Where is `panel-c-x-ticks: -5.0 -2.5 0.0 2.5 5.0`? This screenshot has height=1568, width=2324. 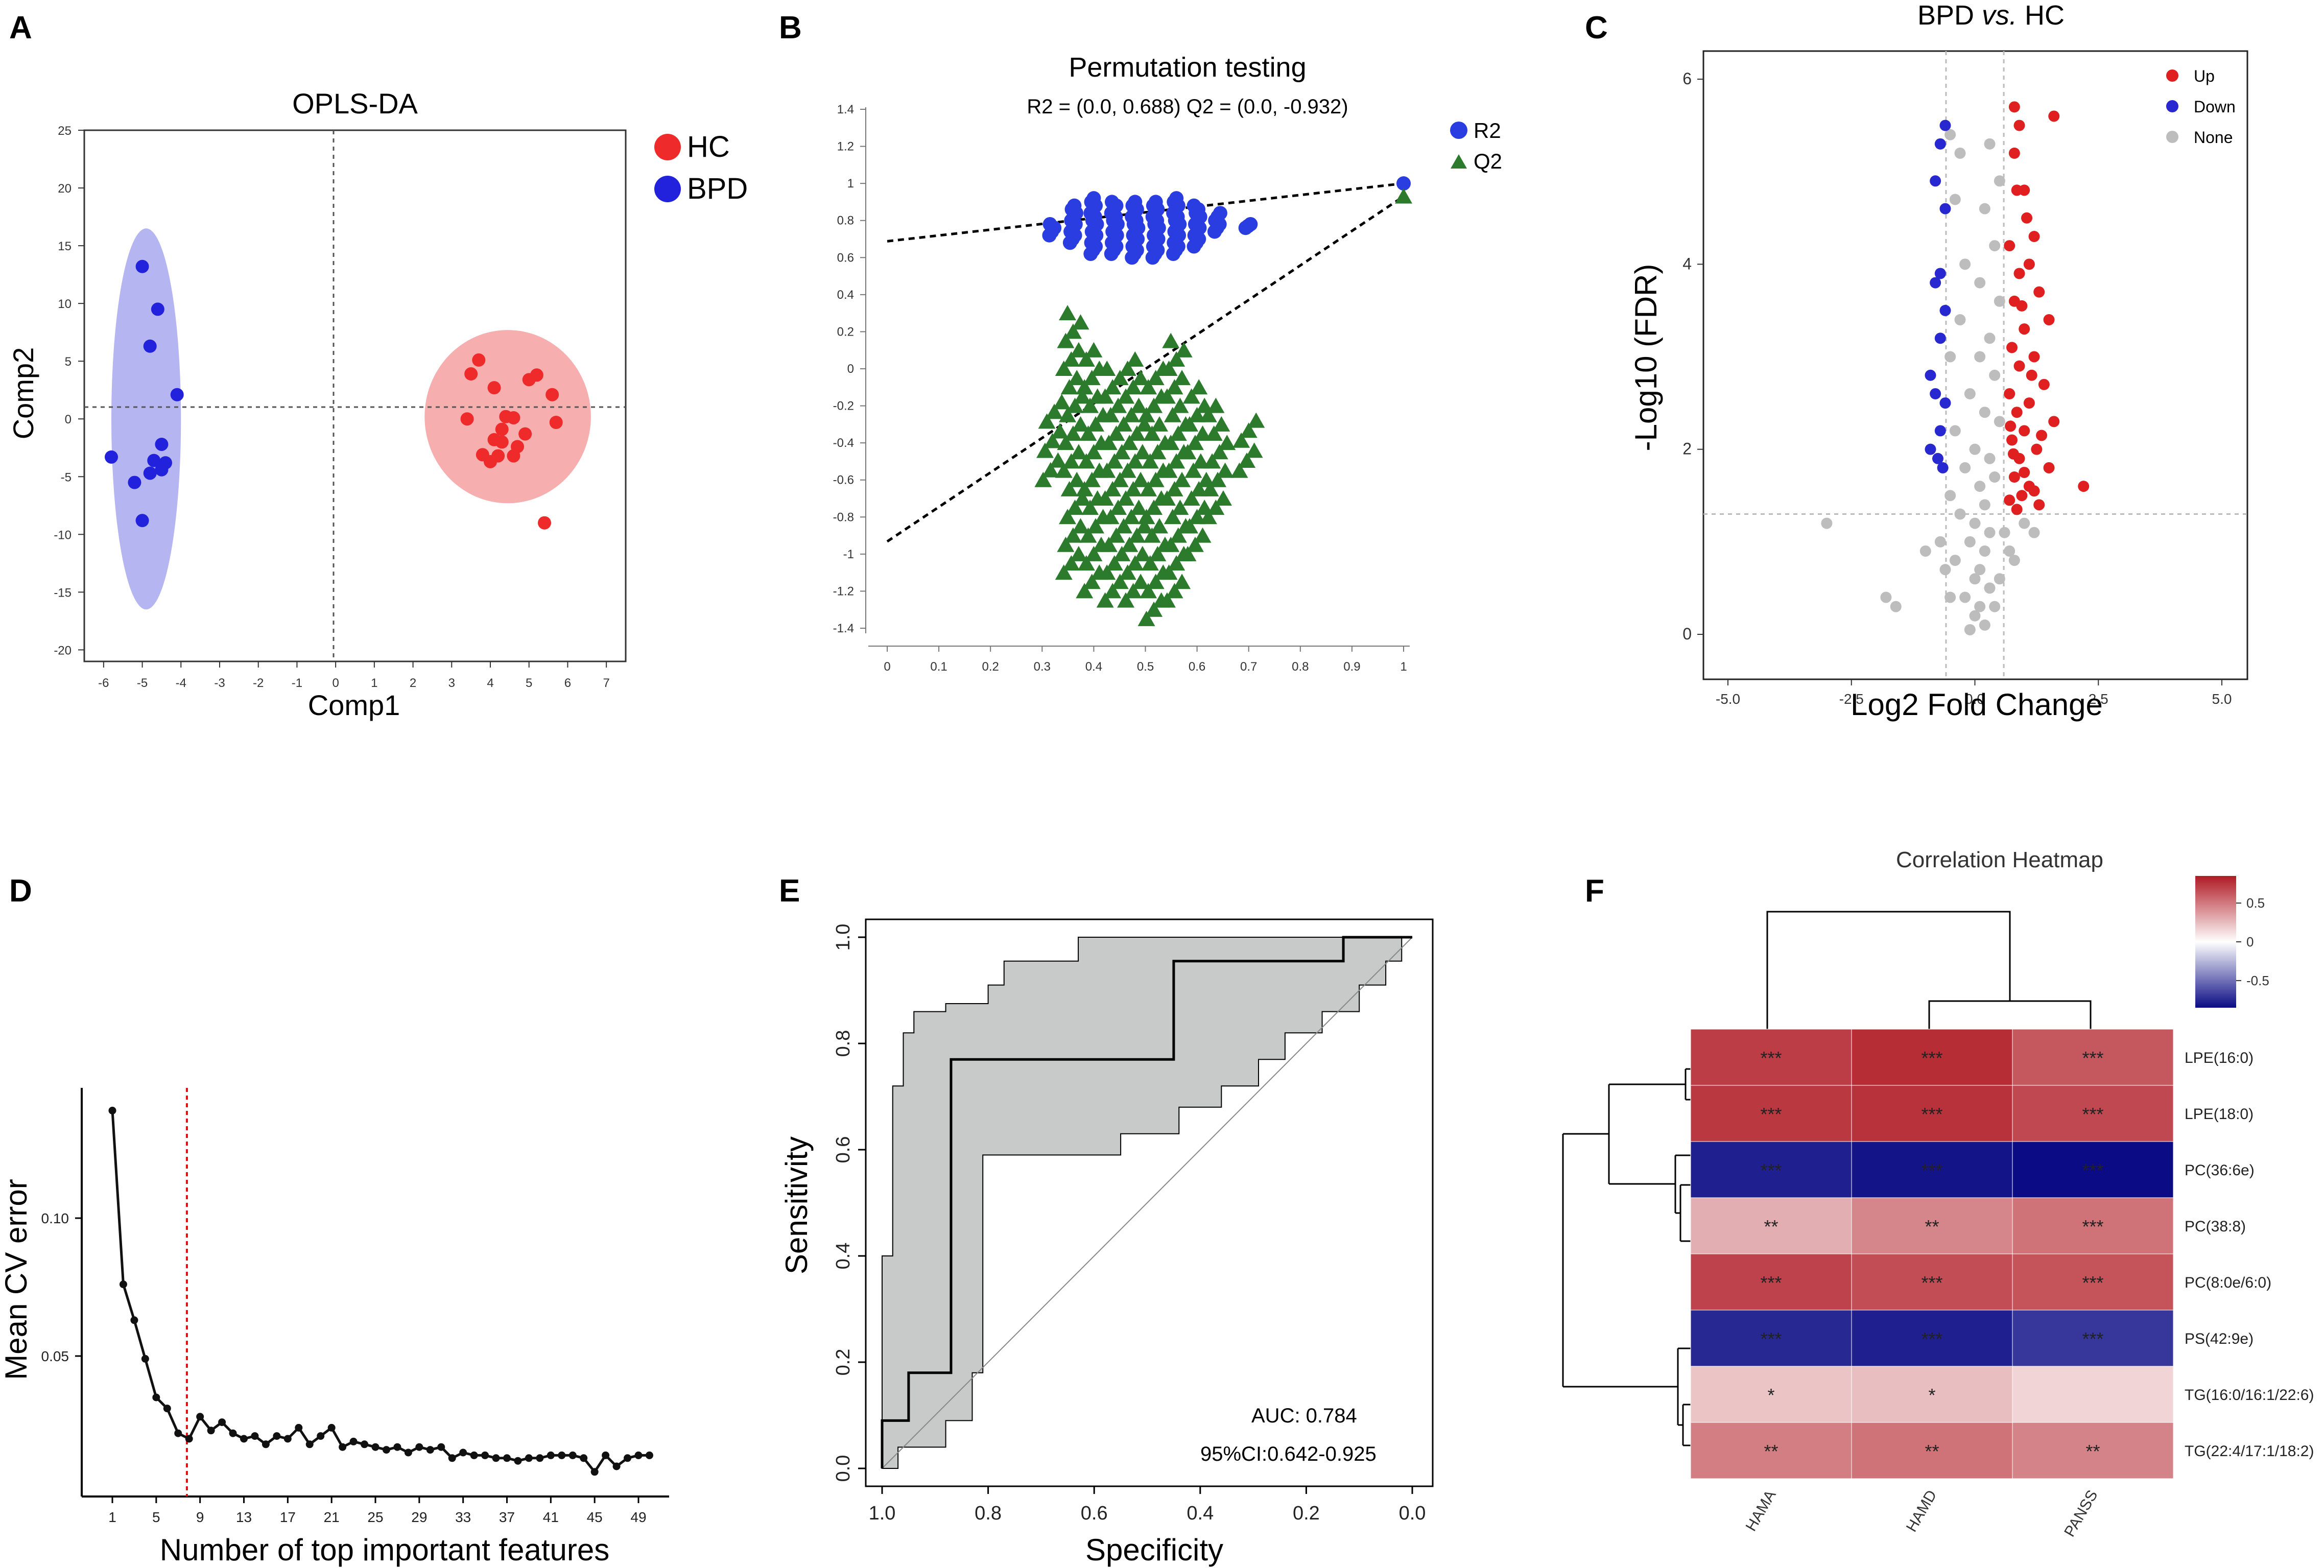 panel-c-x-ticks: -5.0 -2.5 0.0 2.5 5.0 is located at coordinates (1974, 693).